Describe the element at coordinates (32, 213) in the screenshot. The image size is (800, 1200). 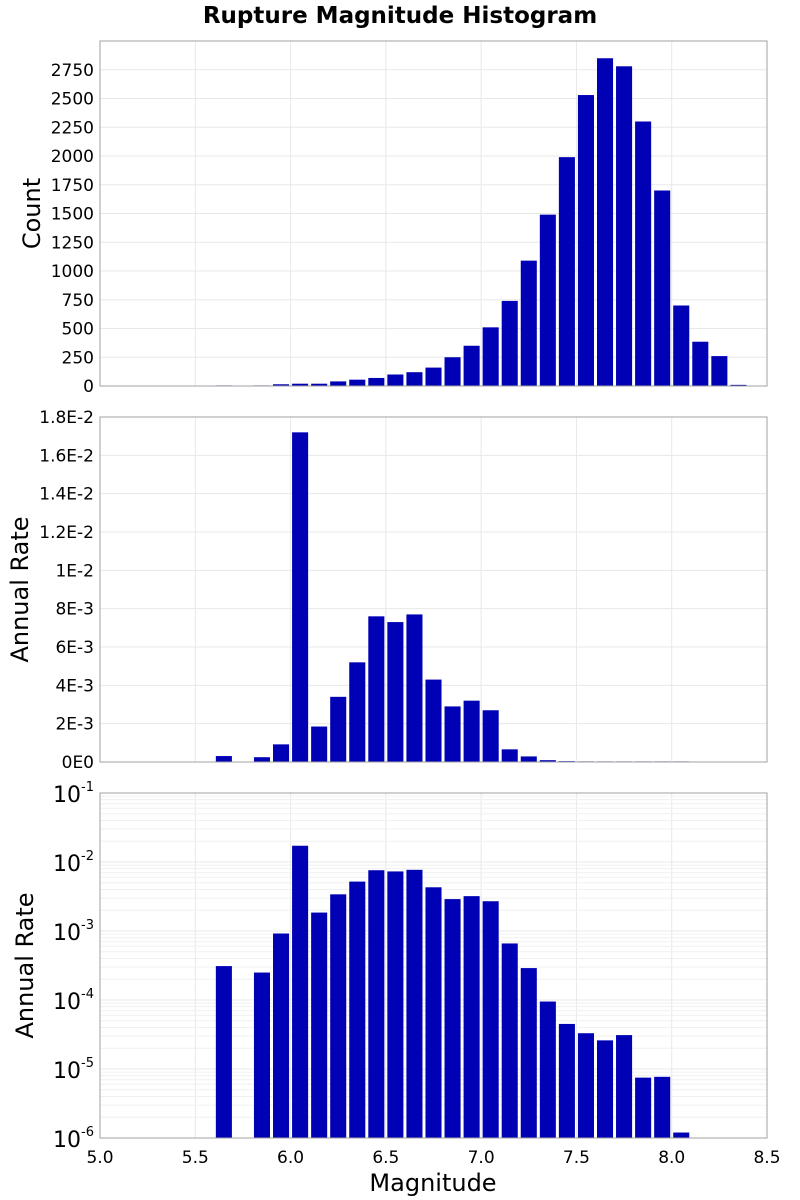
I see `y-axis-label: Count` at that location.